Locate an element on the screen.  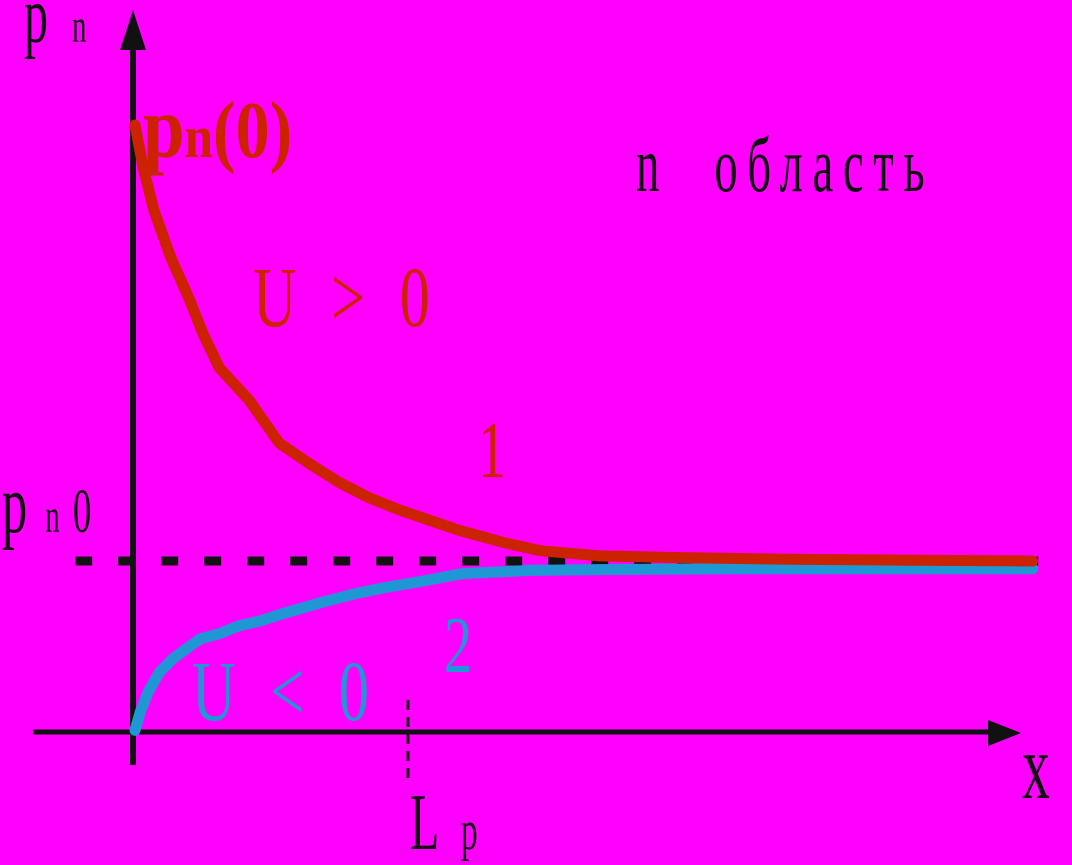
initial-label-sub: n is located at coordinates (198, 137).